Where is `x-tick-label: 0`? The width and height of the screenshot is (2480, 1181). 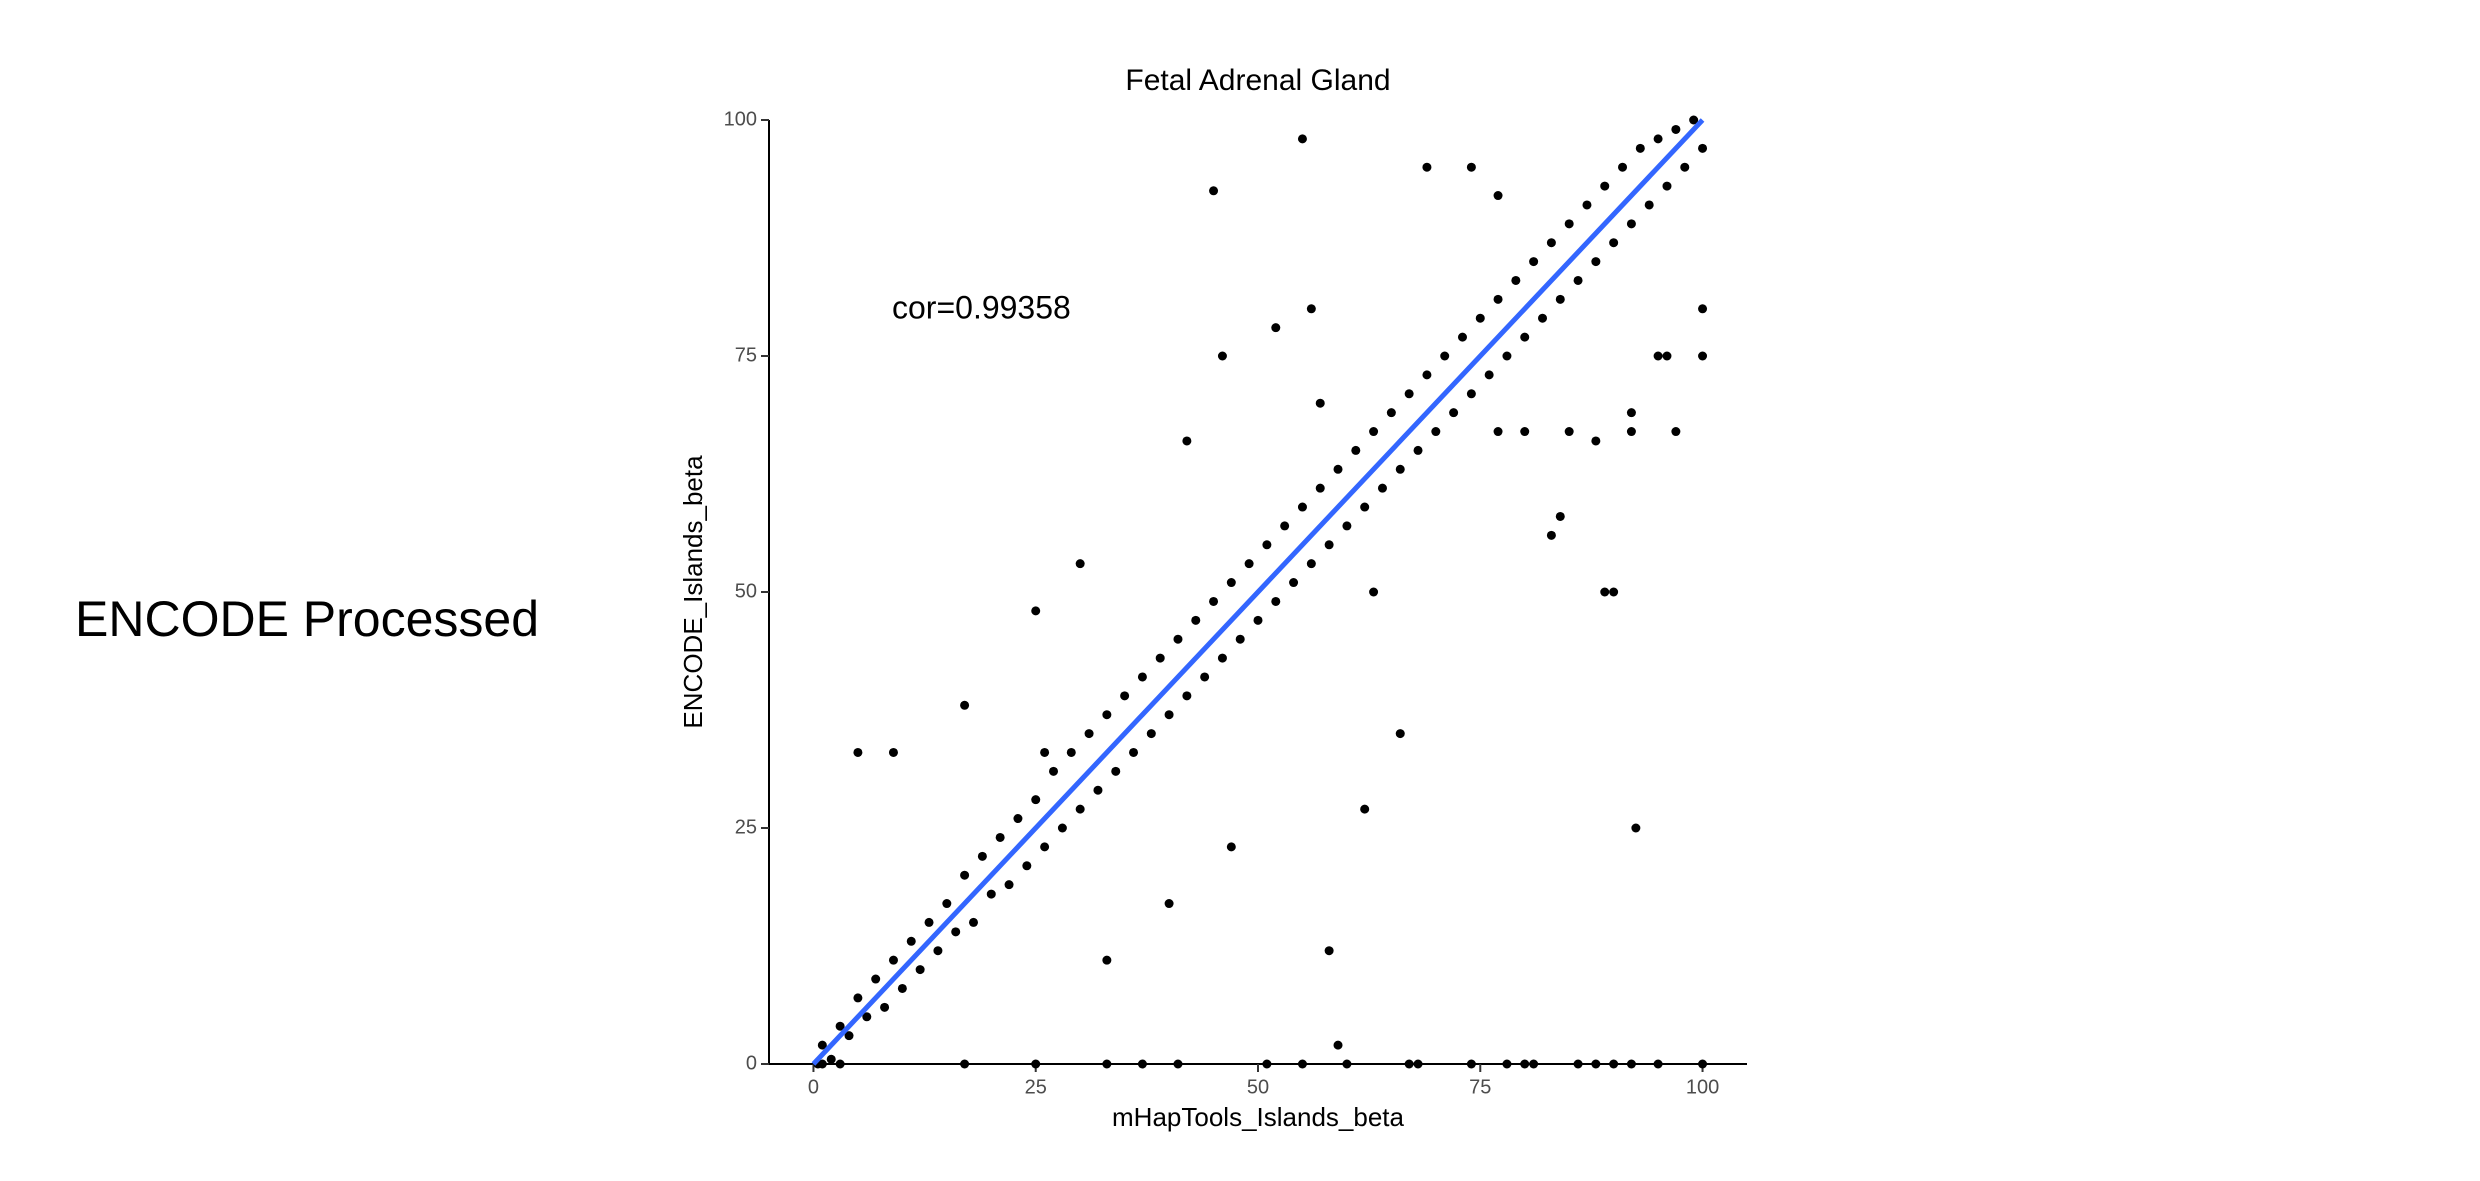
x-tick-label: 0 is located at coordinates (813, 1087).